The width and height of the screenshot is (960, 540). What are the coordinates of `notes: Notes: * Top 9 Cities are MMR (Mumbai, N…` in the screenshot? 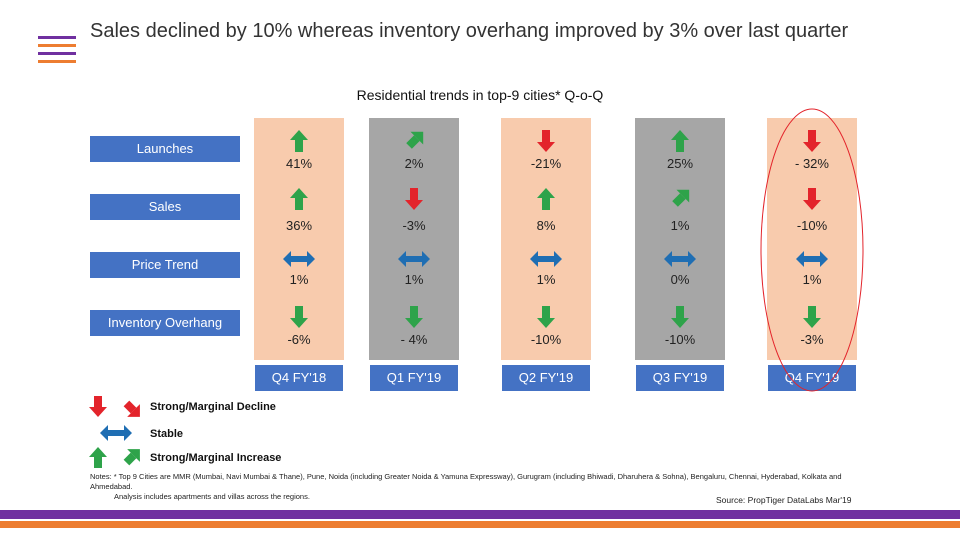 It's located at (485, 487).